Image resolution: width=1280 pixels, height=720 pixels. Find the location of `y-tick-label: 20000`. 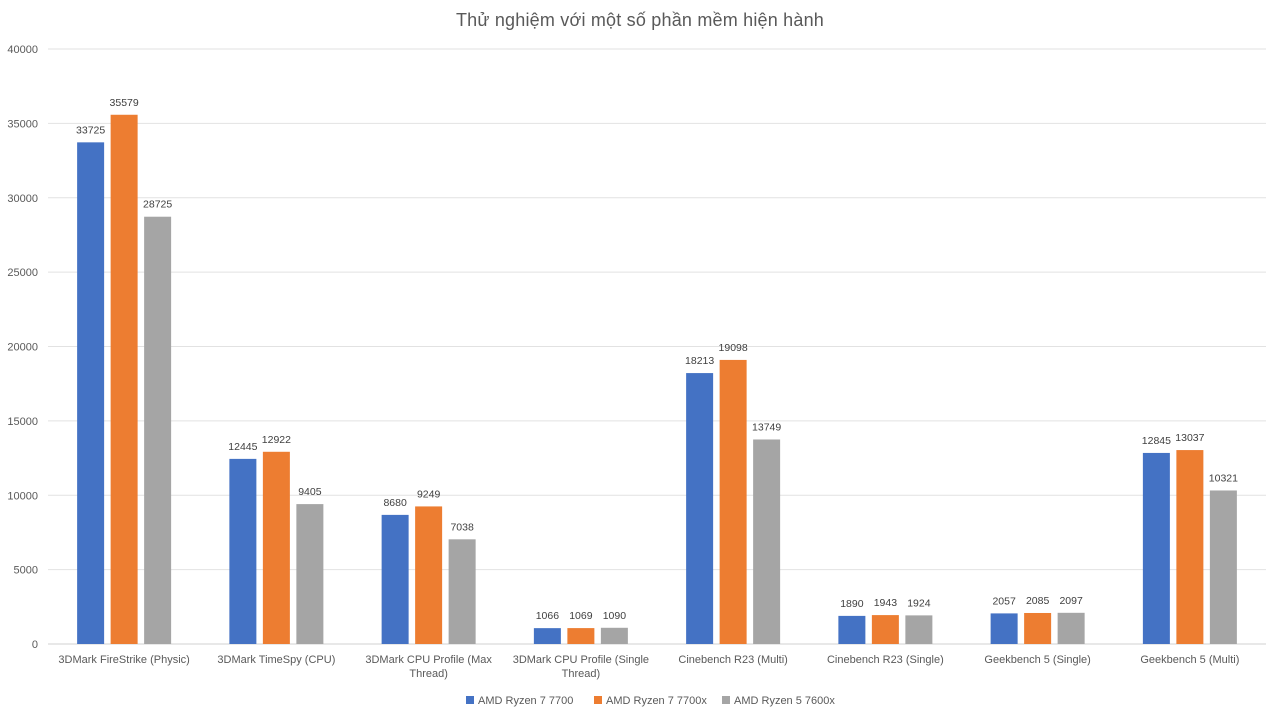

y-tick-label: 20000 is located at coordinates (22, 348).